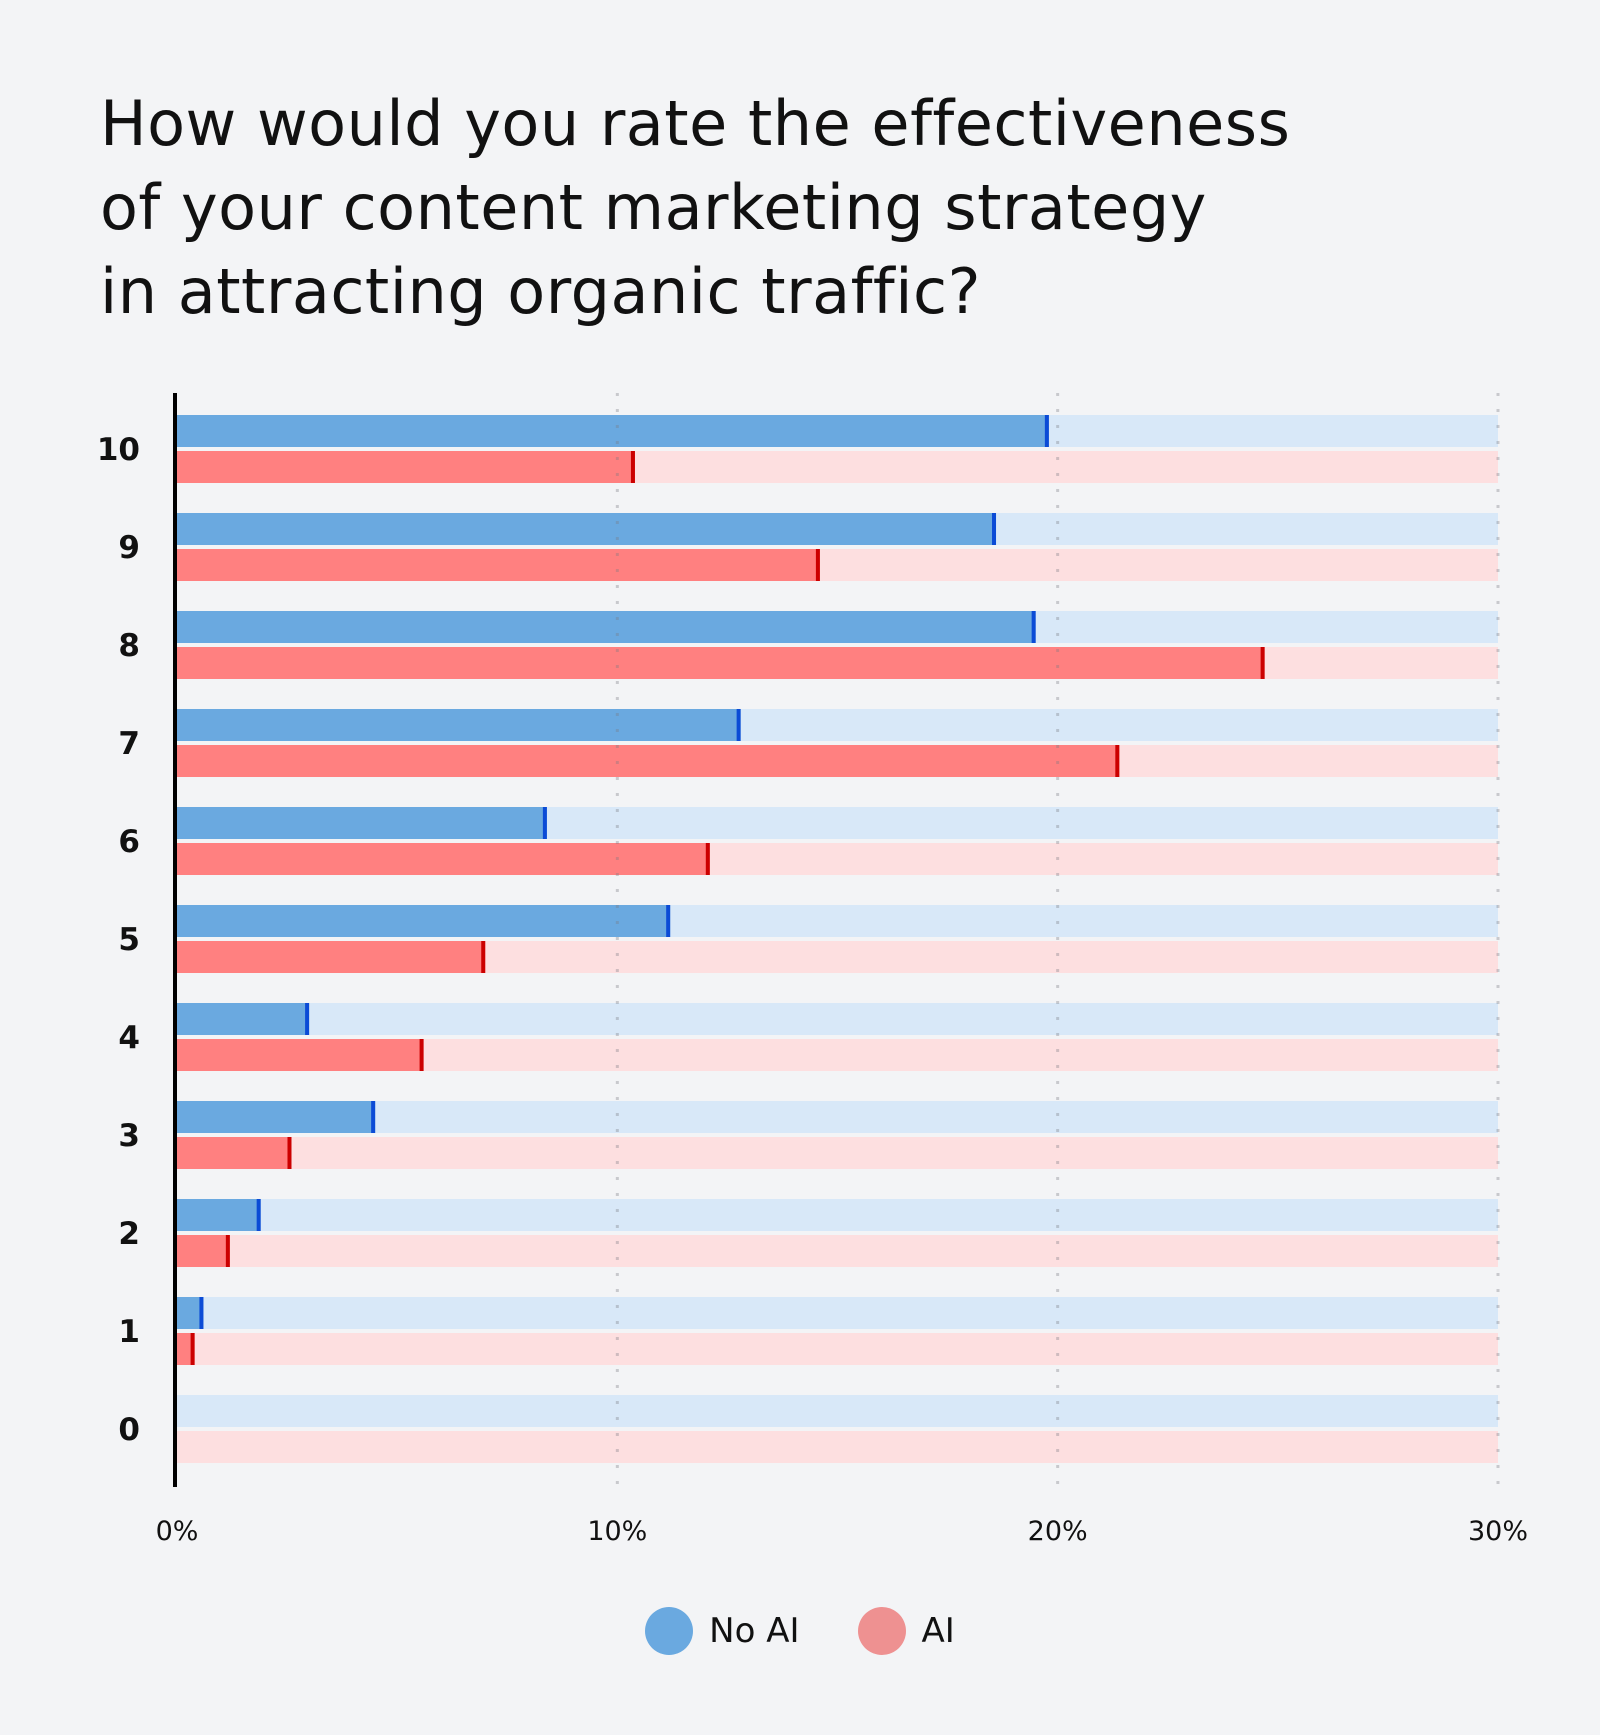 The image size is (1600, 1735). I want to click on y-tick-label: 7, so click(129, 744).